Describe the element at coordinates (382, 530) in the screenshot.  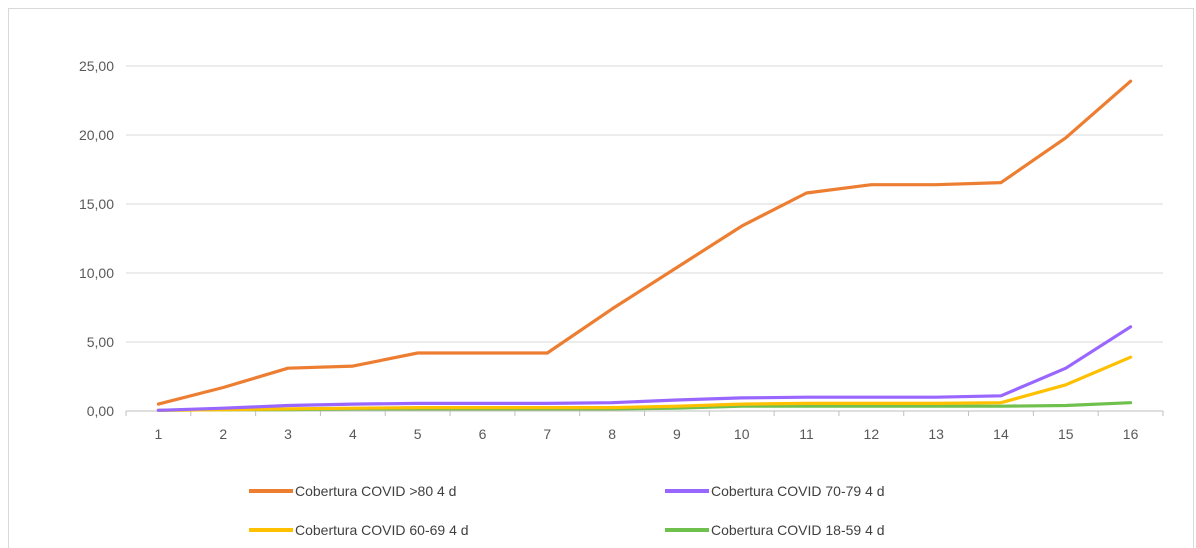
I see `legend-label-2: Cobertura COVID 60-69 4 d` at that location.